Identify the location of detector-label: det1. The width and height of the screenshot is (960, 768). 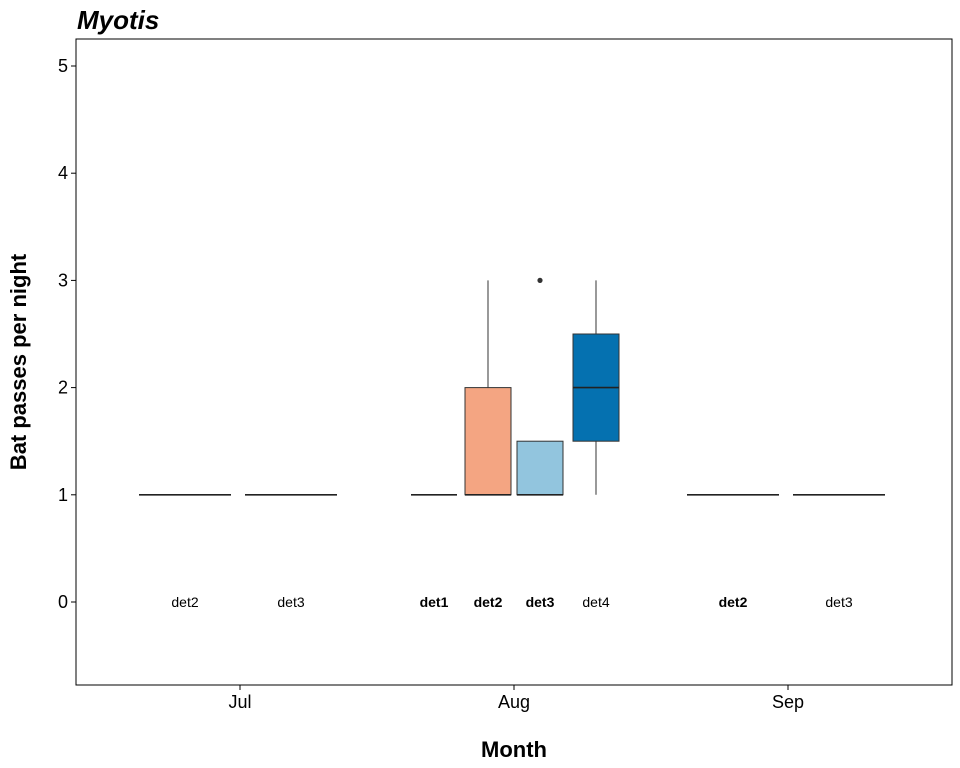
(434, 602).